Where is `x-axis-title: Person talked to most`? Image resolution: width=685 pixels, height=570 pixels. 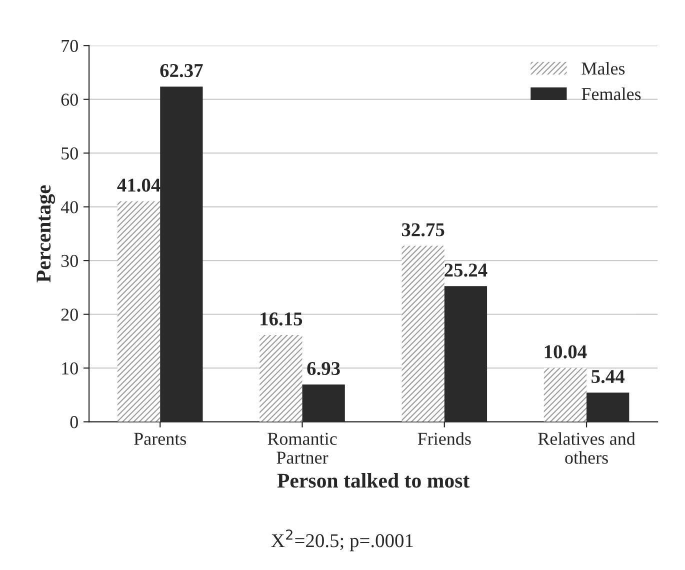 x-axis-title: Person talked to most is located at coordinates (373, 480).